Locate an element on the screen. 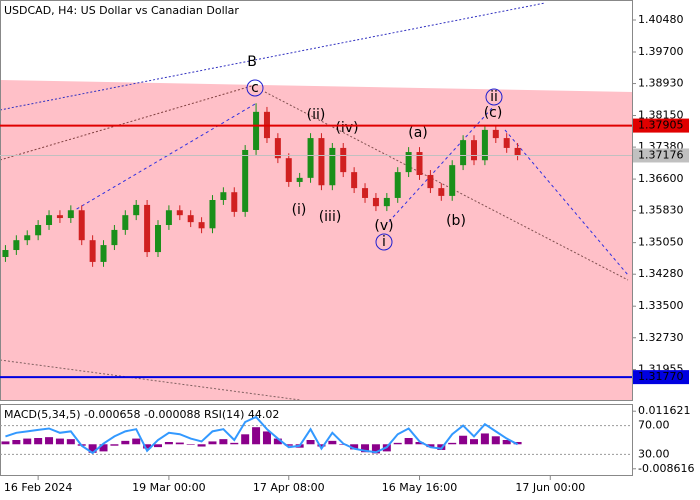  x-tick-label: 17 Jun 00:00 is located at coordinates (550, 487).